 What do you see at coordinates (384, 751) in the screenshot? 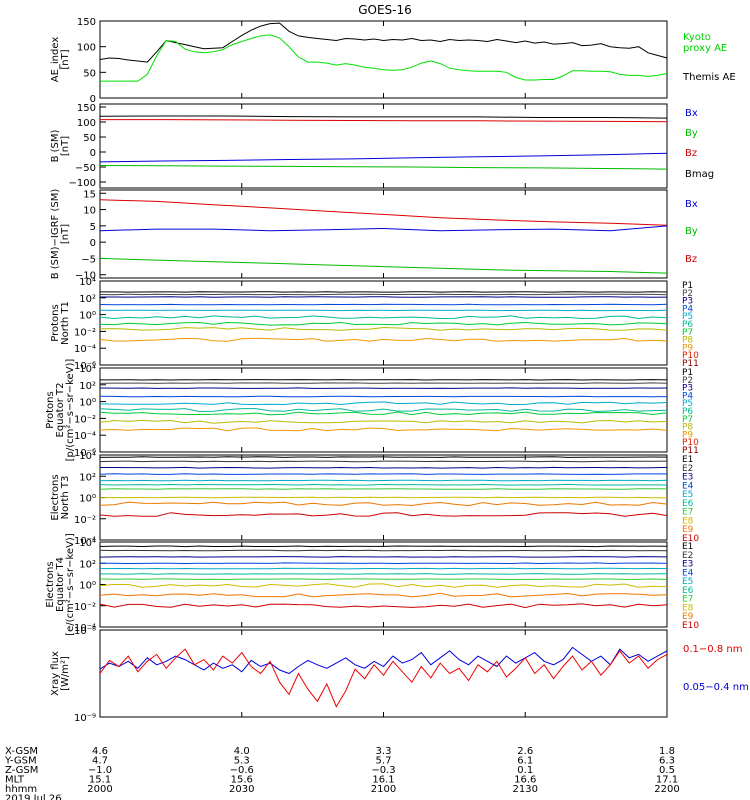
I see `ephemeris-value-x-gsm: 3.3` at bounding box center [384, 751].